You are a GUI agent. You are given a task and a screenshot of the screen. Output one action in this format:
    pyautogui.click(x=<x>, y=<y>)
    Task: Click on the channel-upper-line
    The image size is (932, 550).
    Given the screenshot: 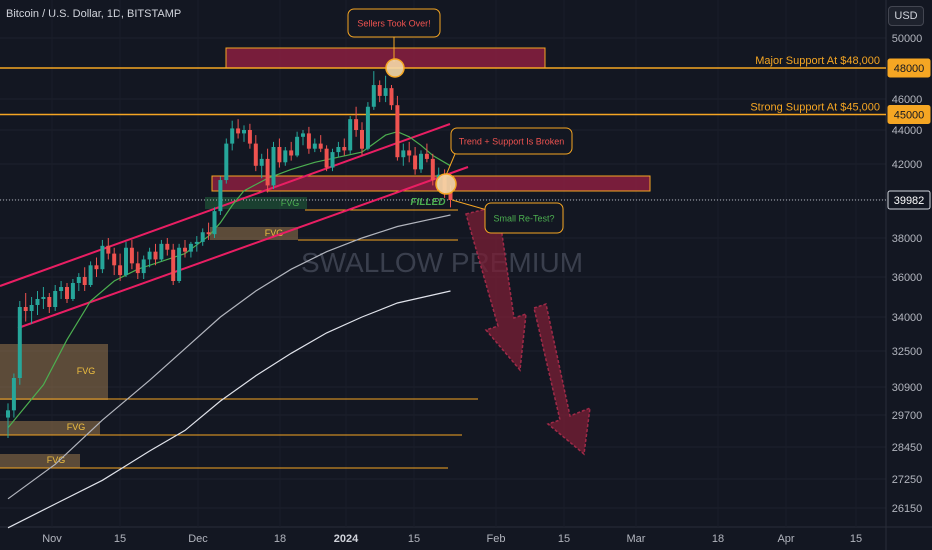 What is the action you would take?
    pyautogui.click(x=225, y=205)
    